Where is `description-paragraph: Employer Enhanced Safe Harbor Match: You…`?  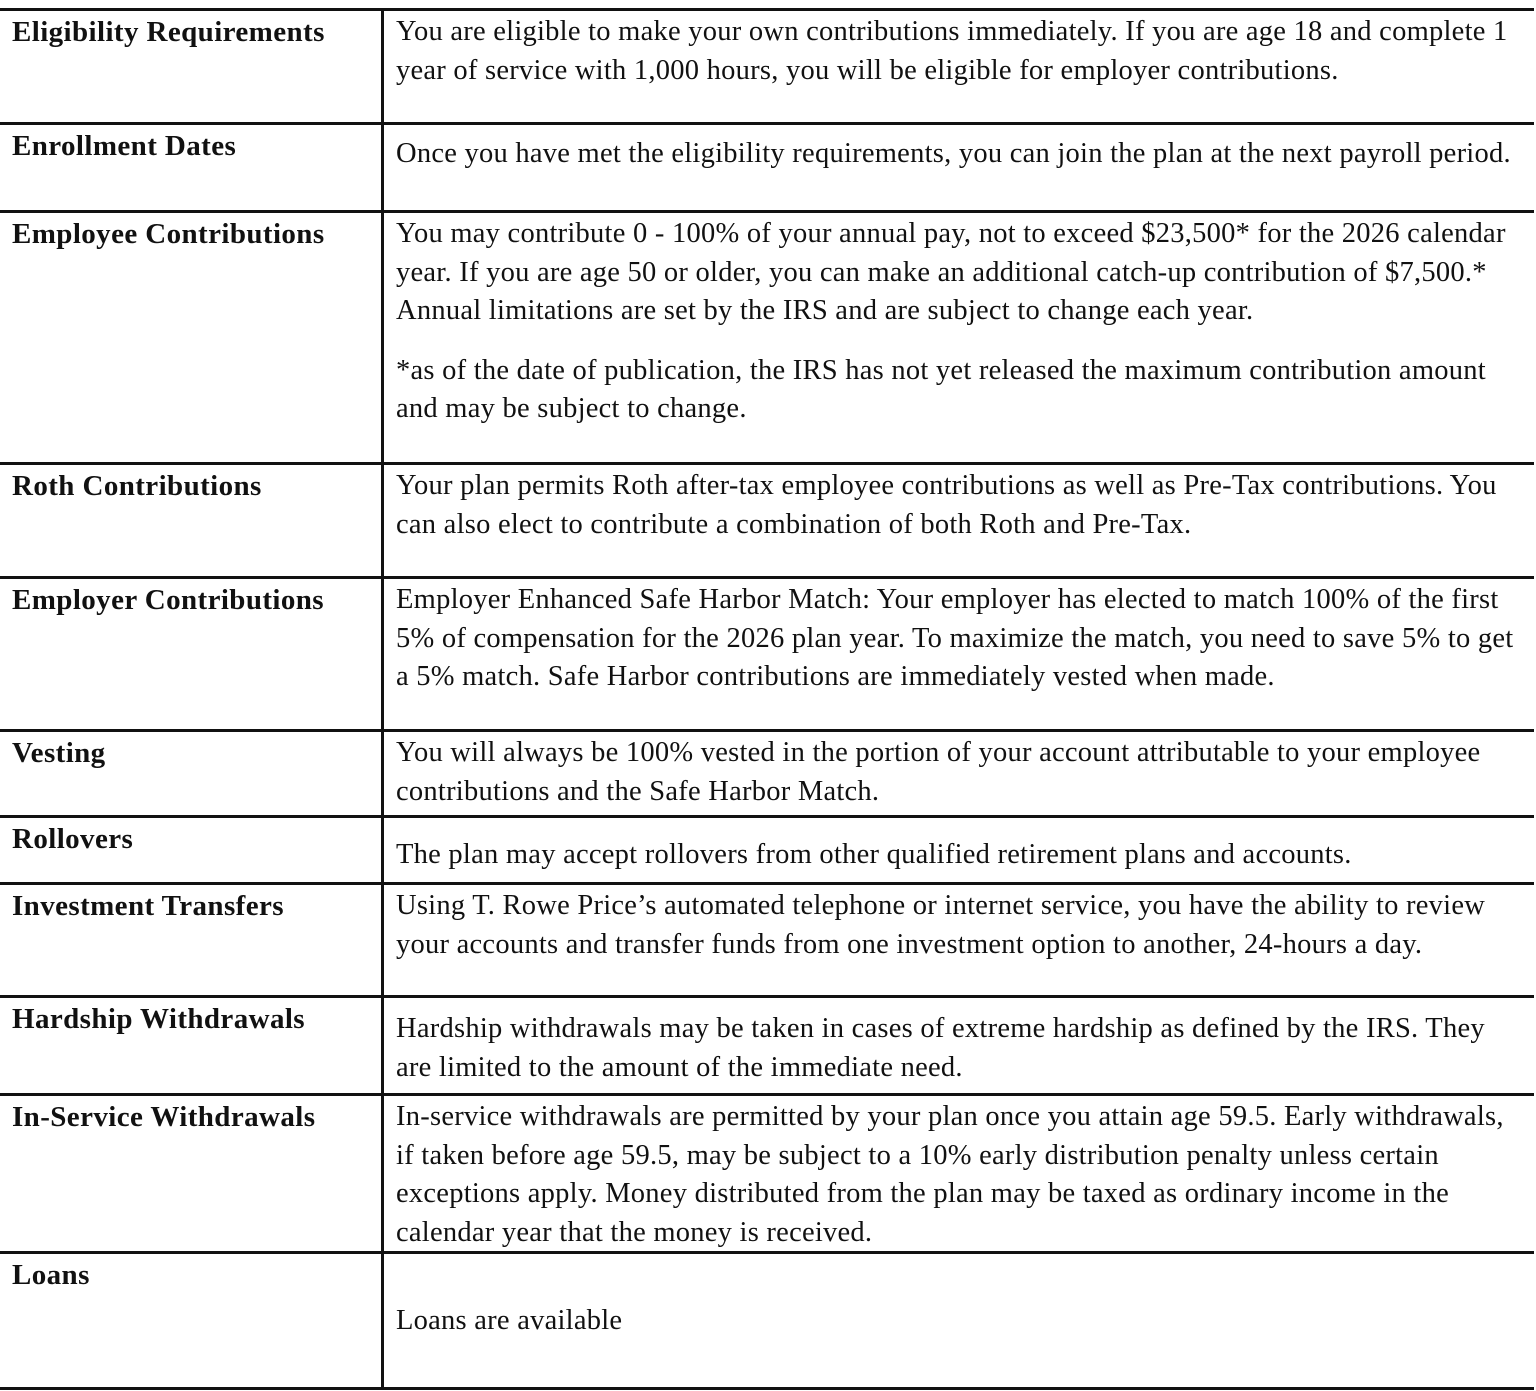 description-paragraph: Employer Enhanced Safe Harbor Match: You… is located at coordinates (955, 638).